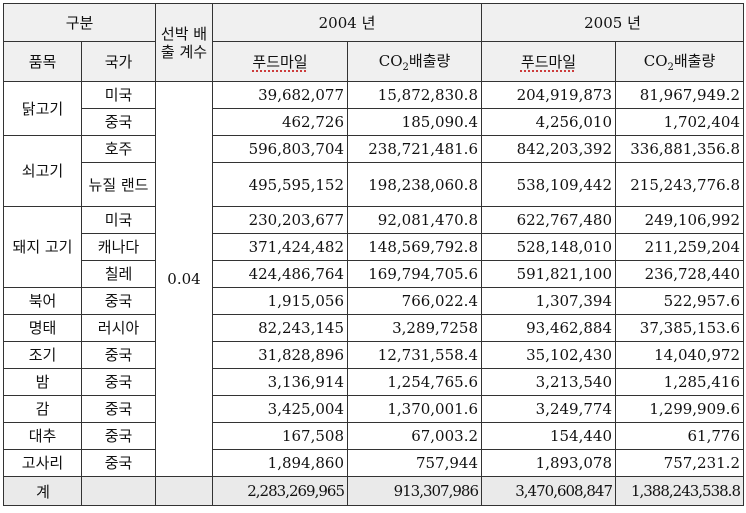 The height and width of the screenshot is (513, 746). What do you see at coordinates (679, 355) in the screenshot?
I see `co2-2005-cell: 14,040,972` at bounding box center [679, 355].